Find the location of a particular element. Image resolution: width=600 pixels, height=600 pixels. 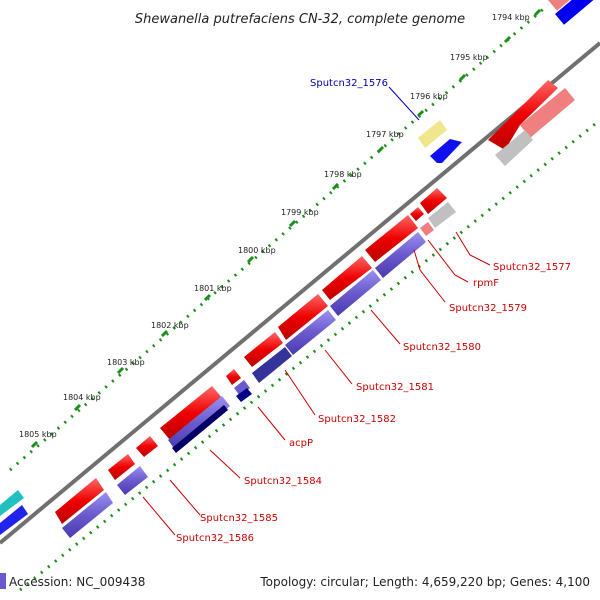

tick-label: 1803 kbp is located at coordinates (126, 362).